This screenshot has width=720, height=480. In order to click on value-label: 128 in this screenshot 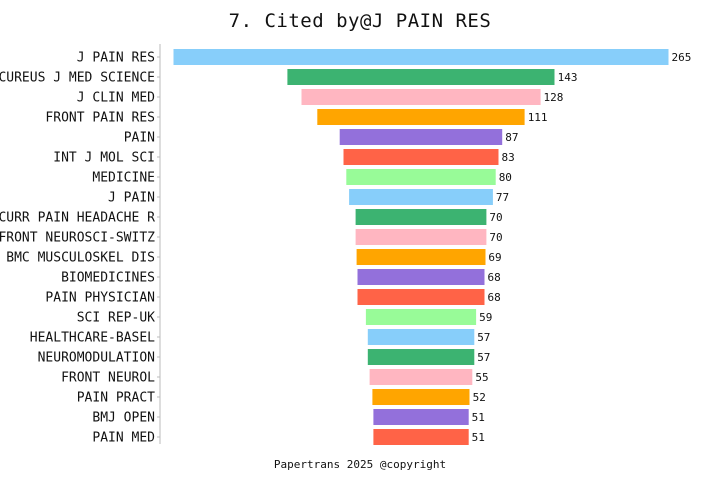, I will do `click(554, 97)`.